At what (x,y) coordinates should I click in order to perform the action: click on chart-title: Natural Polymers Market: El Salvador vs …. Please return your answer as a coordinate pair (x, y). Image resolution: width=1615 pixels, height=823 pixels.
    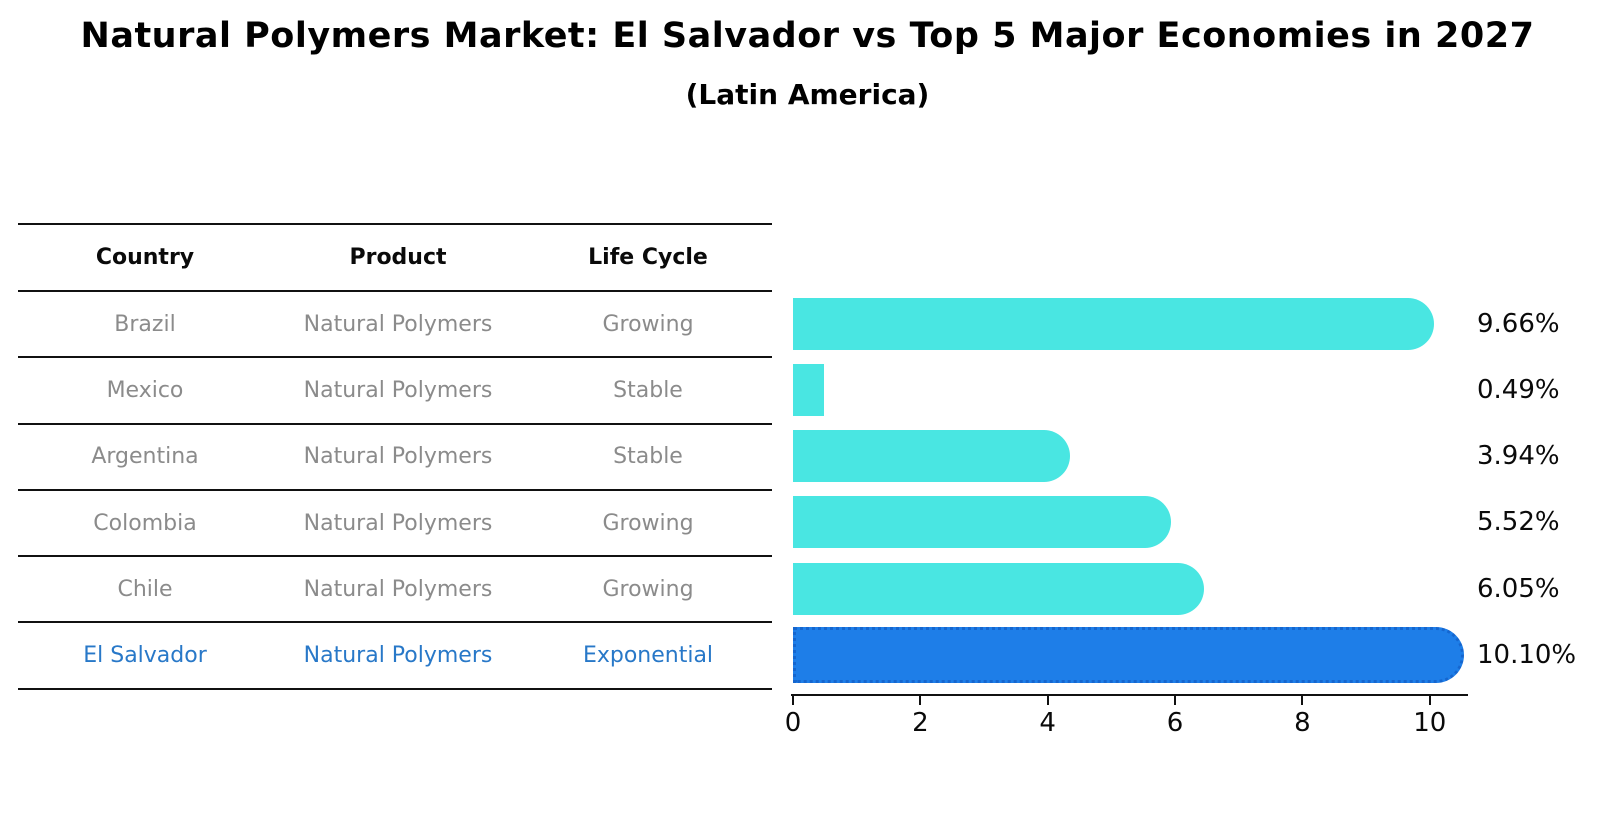
    Looking at the image, I should click on (807, 36).